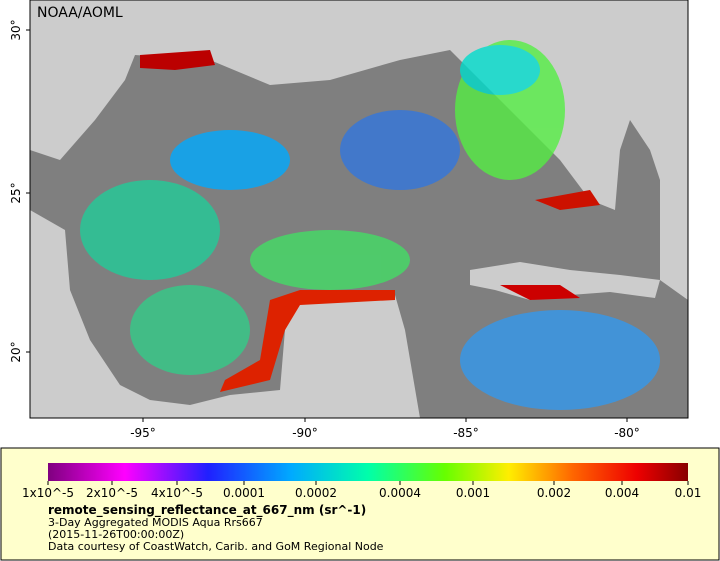 The width and height of the screenshot is (720, 561). I want to click on lat-label: 20°, so click(16, 351).